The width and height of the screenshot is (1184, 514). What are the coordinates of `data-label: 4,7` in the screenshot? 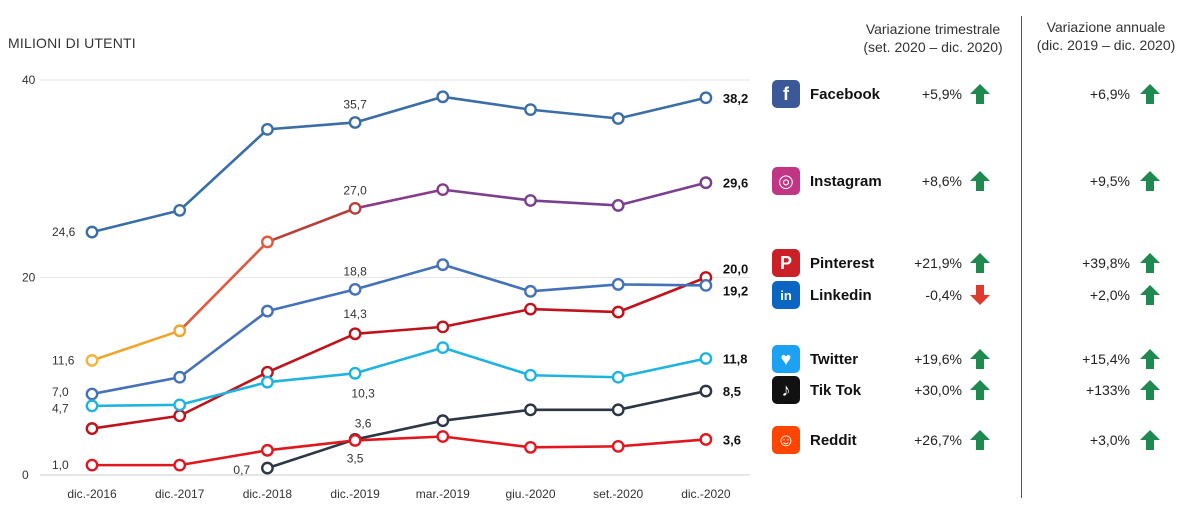 It's located at (60, 409).